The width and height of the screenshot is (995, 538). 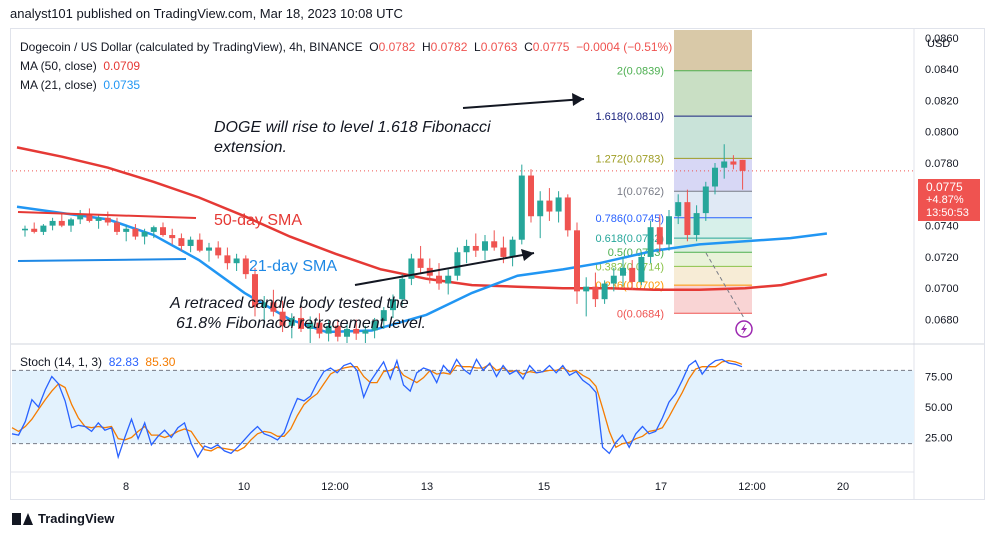 I want to click on fib-level-label: 0.618(0.0732), so click(x=630, y=239).